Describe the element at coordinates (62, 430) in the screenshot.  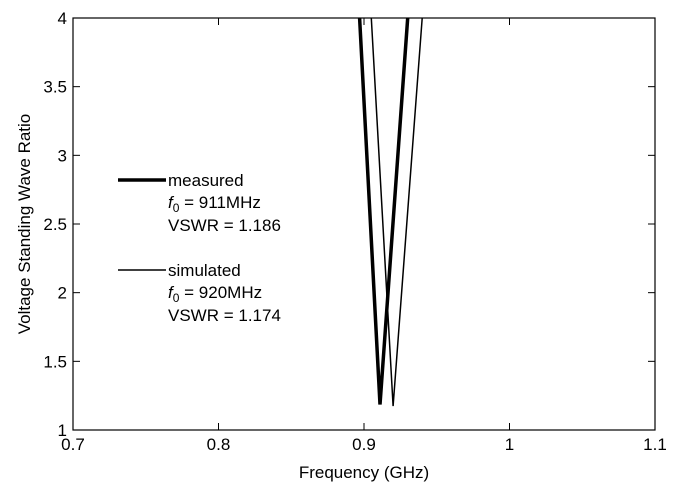
I see `y-tick-label: 1` at that location.